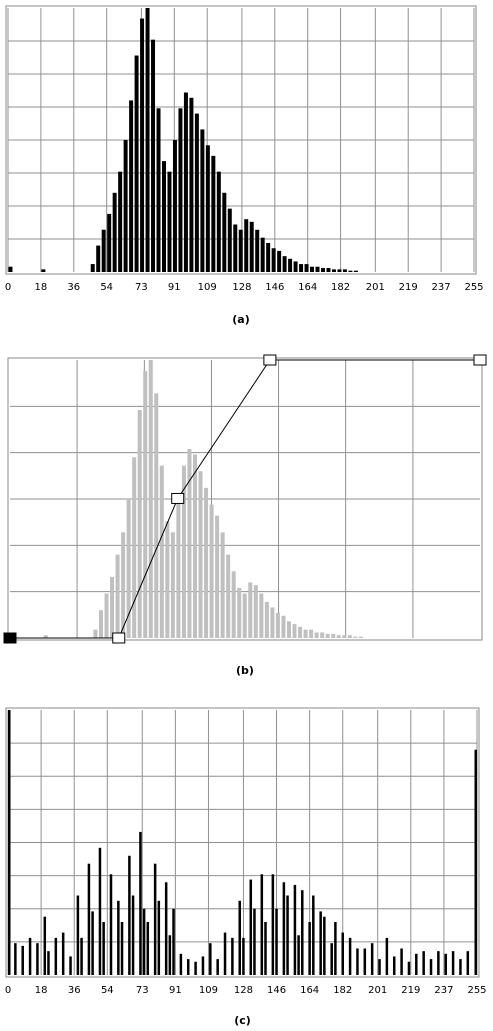  What do you see at coordinates (41, 990) in the screenshot?
I see `x-tick-label: 18` at bounding box center [41, 990].